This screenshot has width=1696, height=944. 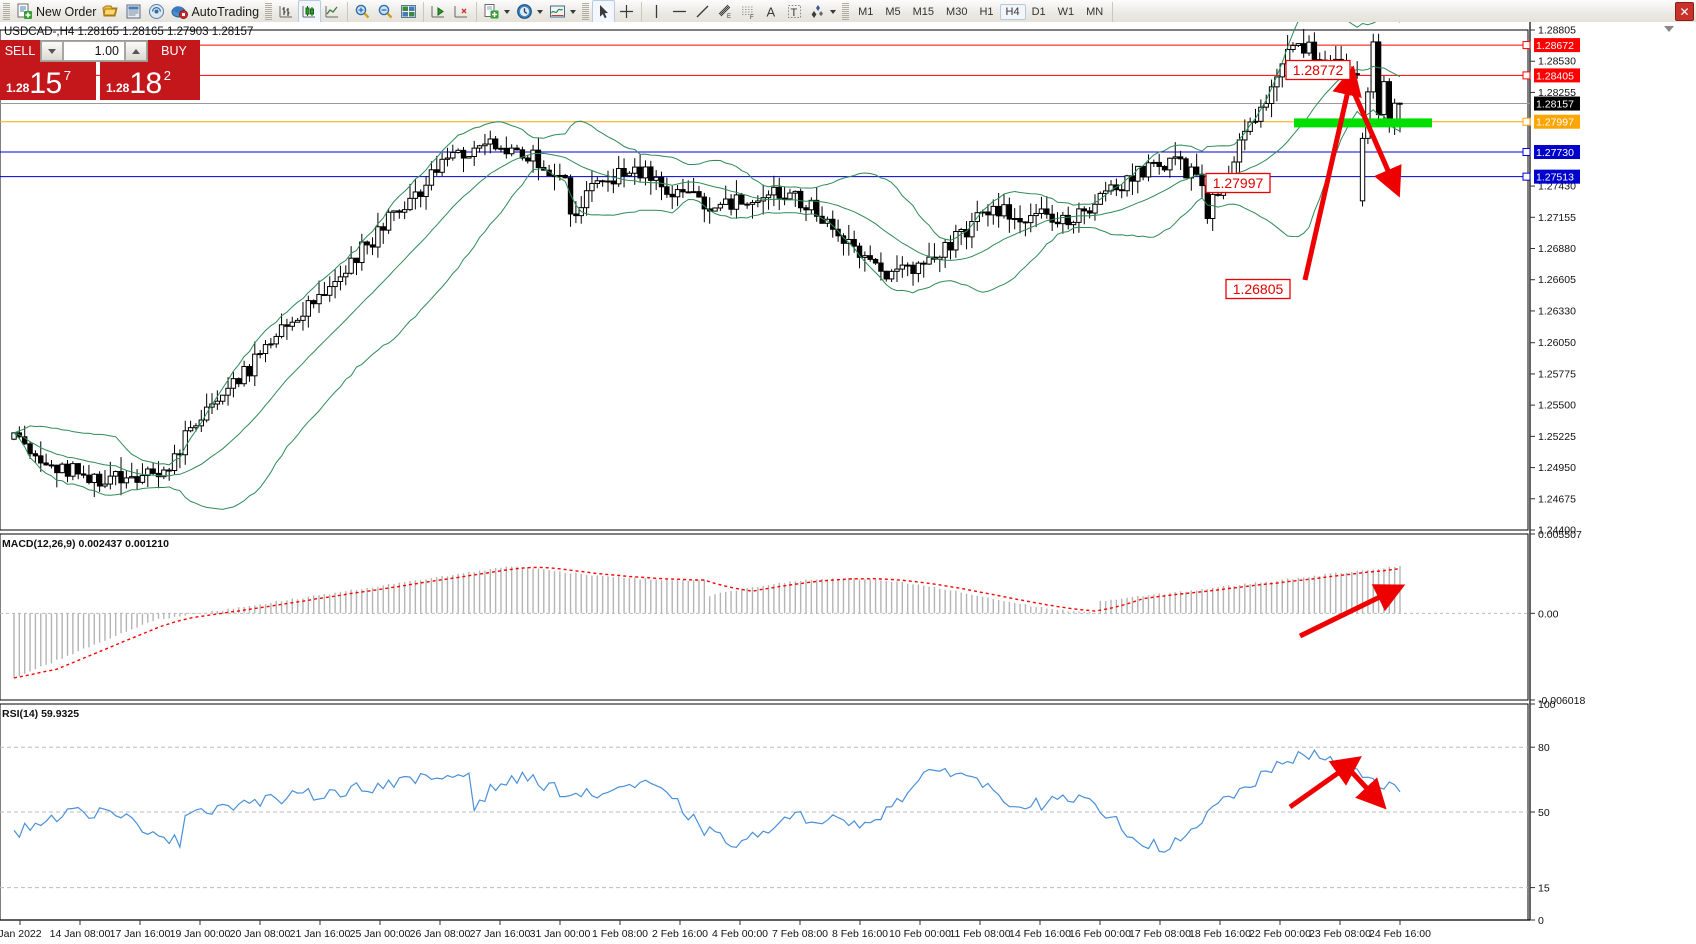 I want to click on timeframe-m15: M15, so click(x=923, y=11).